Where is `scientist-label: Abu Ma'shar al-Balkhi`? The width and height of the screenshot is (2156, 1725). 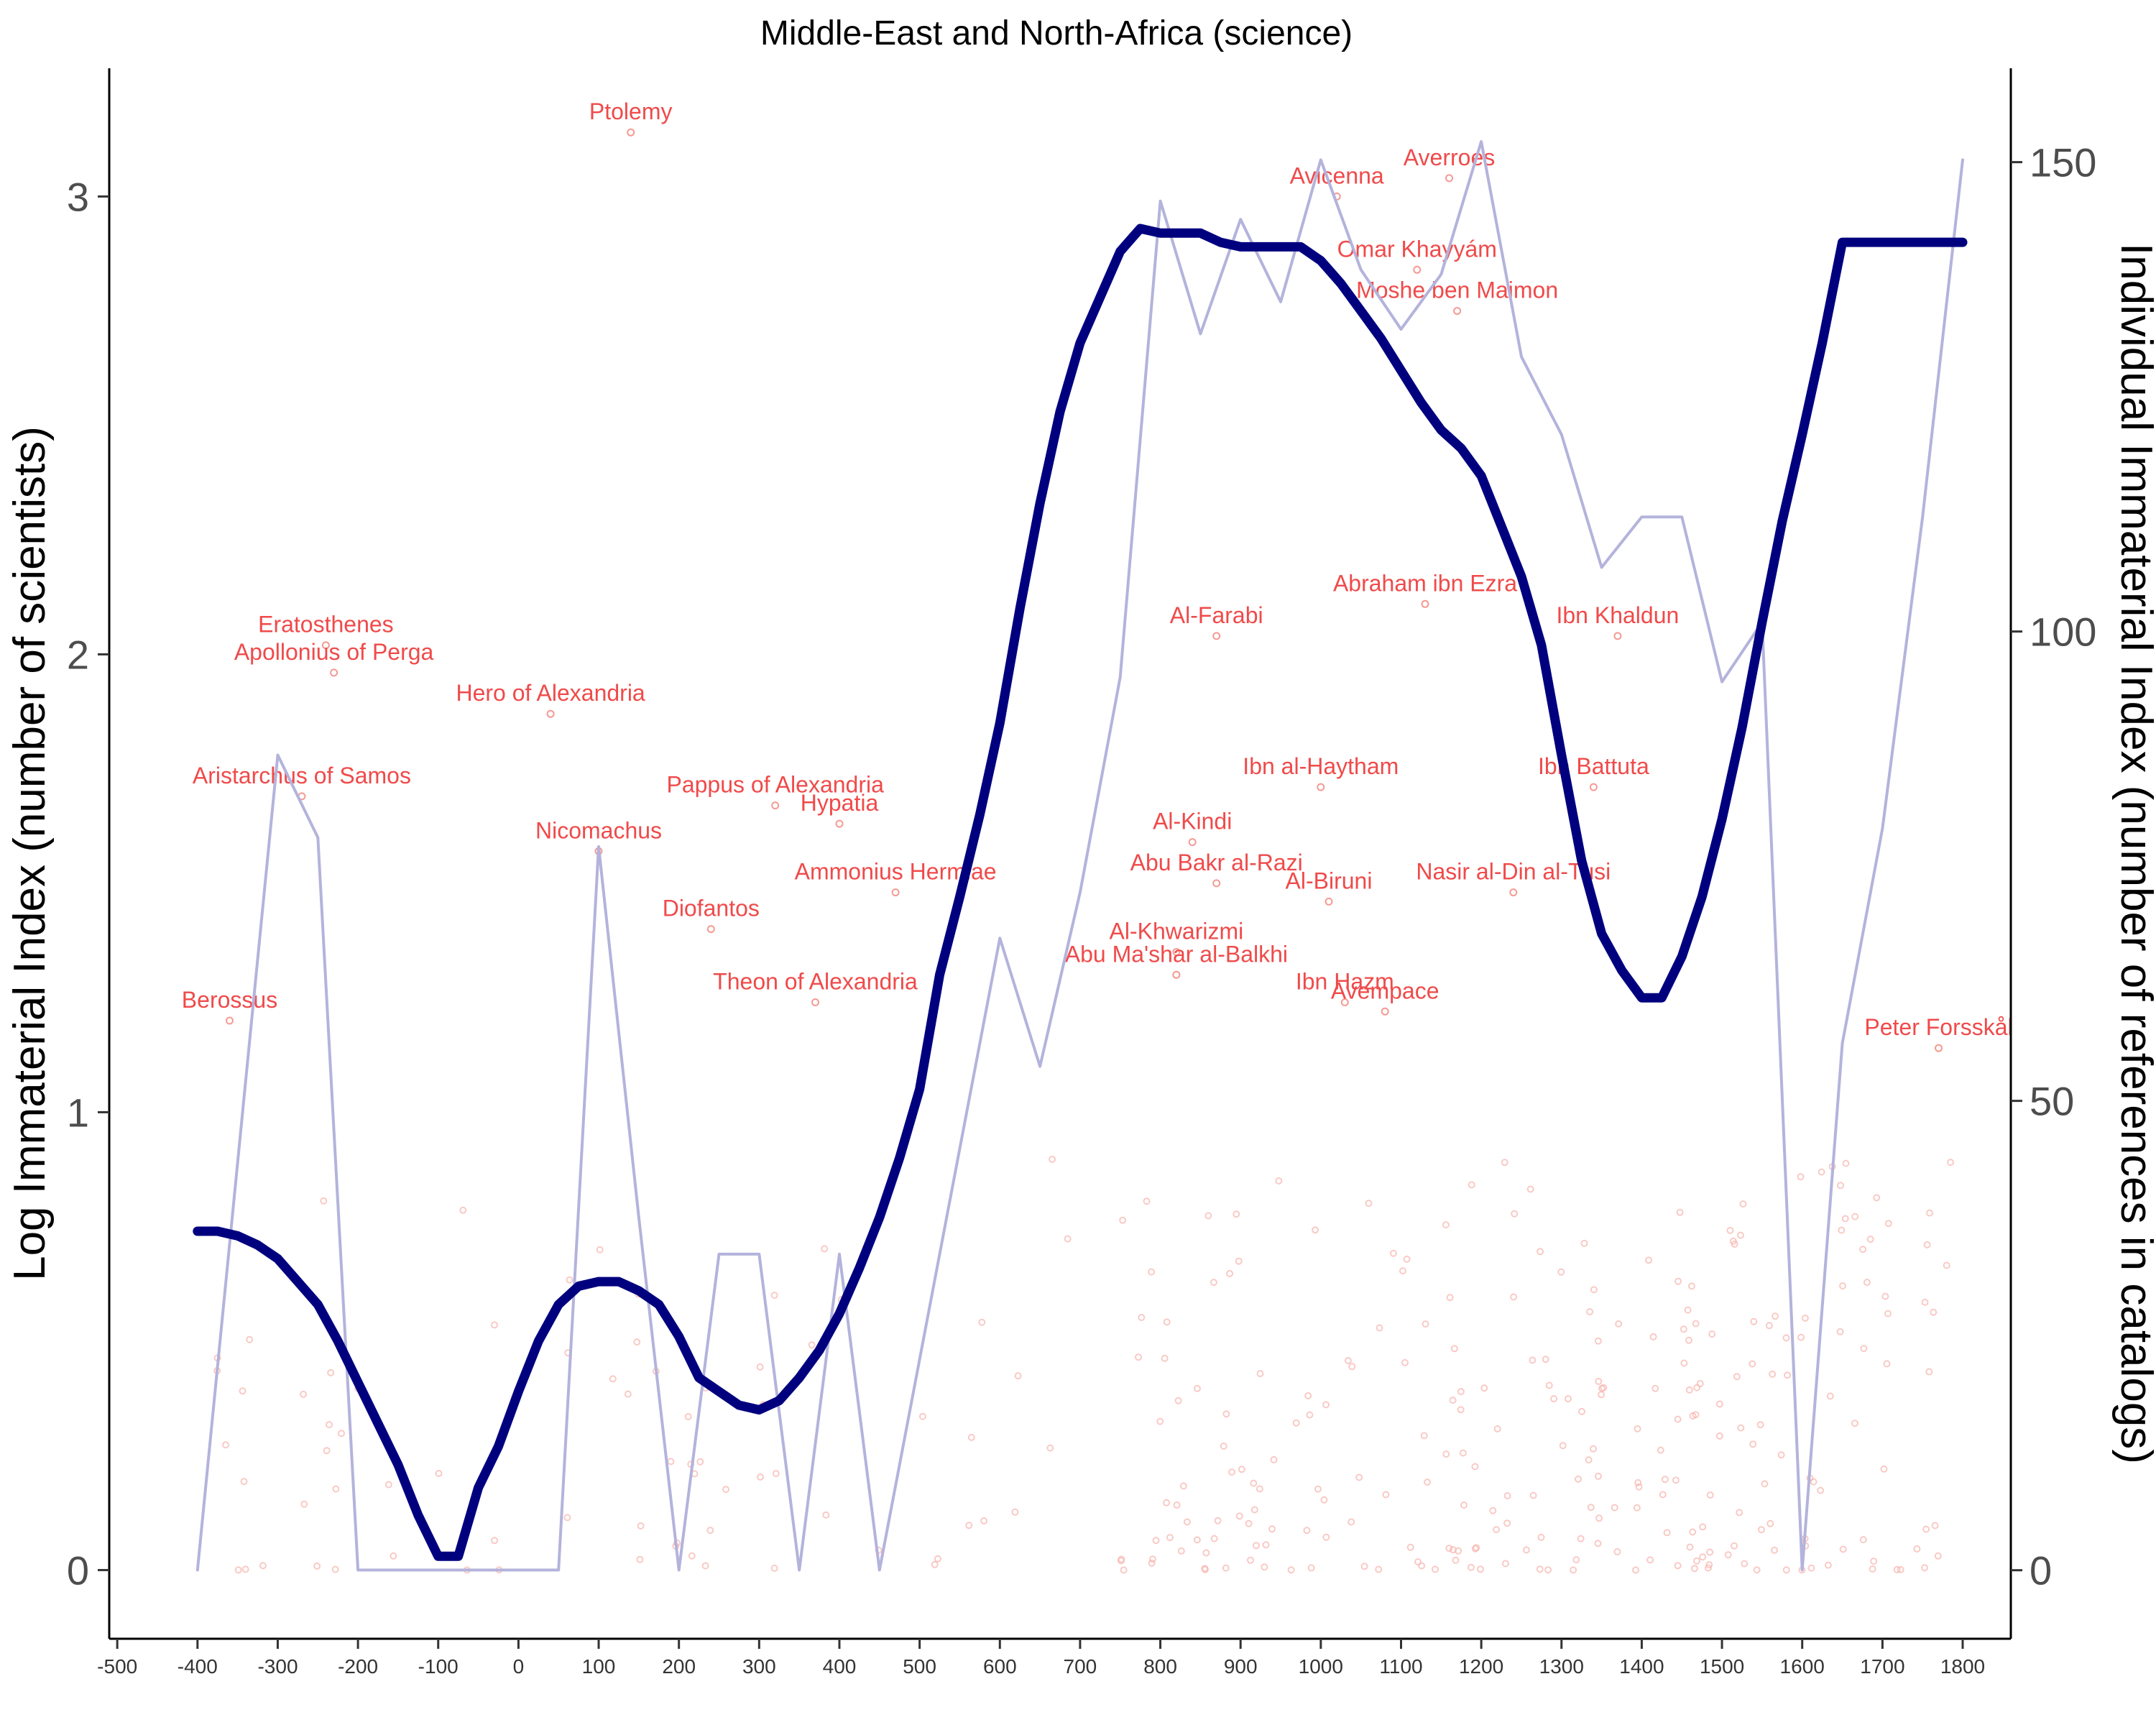
scientist-label: Abu Ma'shar al-Balkhi is located at coordinates (1176, 954).